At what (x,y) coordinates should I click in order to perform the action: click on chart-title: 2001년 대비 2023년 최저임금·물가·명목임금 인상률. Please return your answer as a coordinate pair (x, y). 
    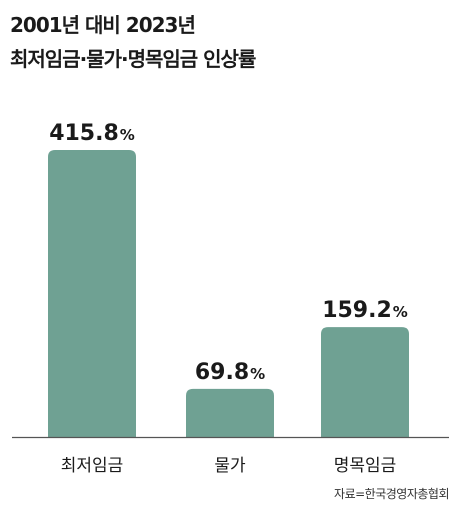
    Looking at the image, I should click on (230, 42).